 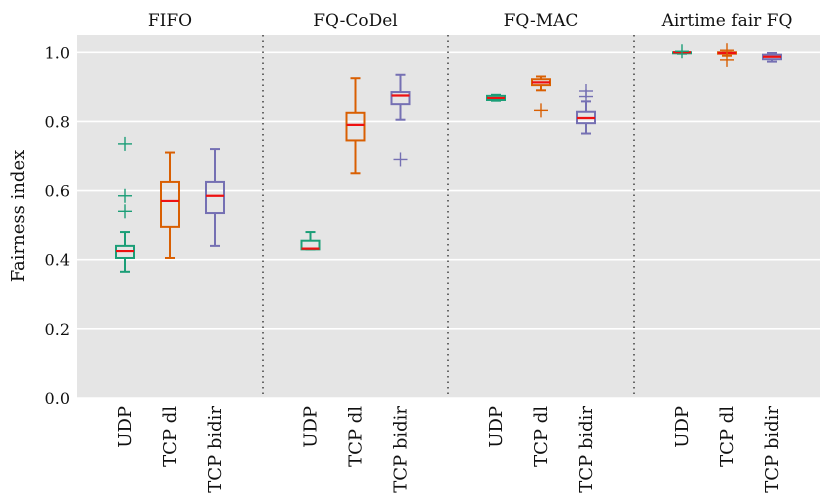 I want to click on y-tick-label: 0.0, so click(x=57, y=398).